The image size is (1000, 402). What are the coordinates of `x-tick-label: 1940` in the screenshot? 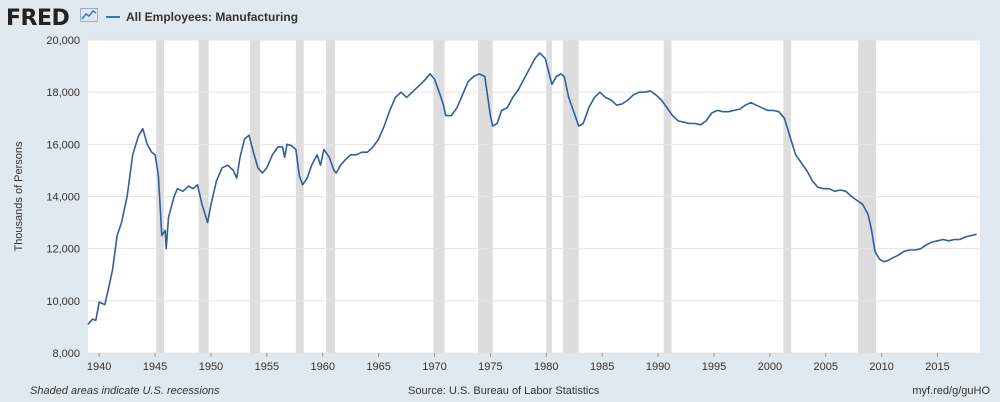 It's located at (99, 367).